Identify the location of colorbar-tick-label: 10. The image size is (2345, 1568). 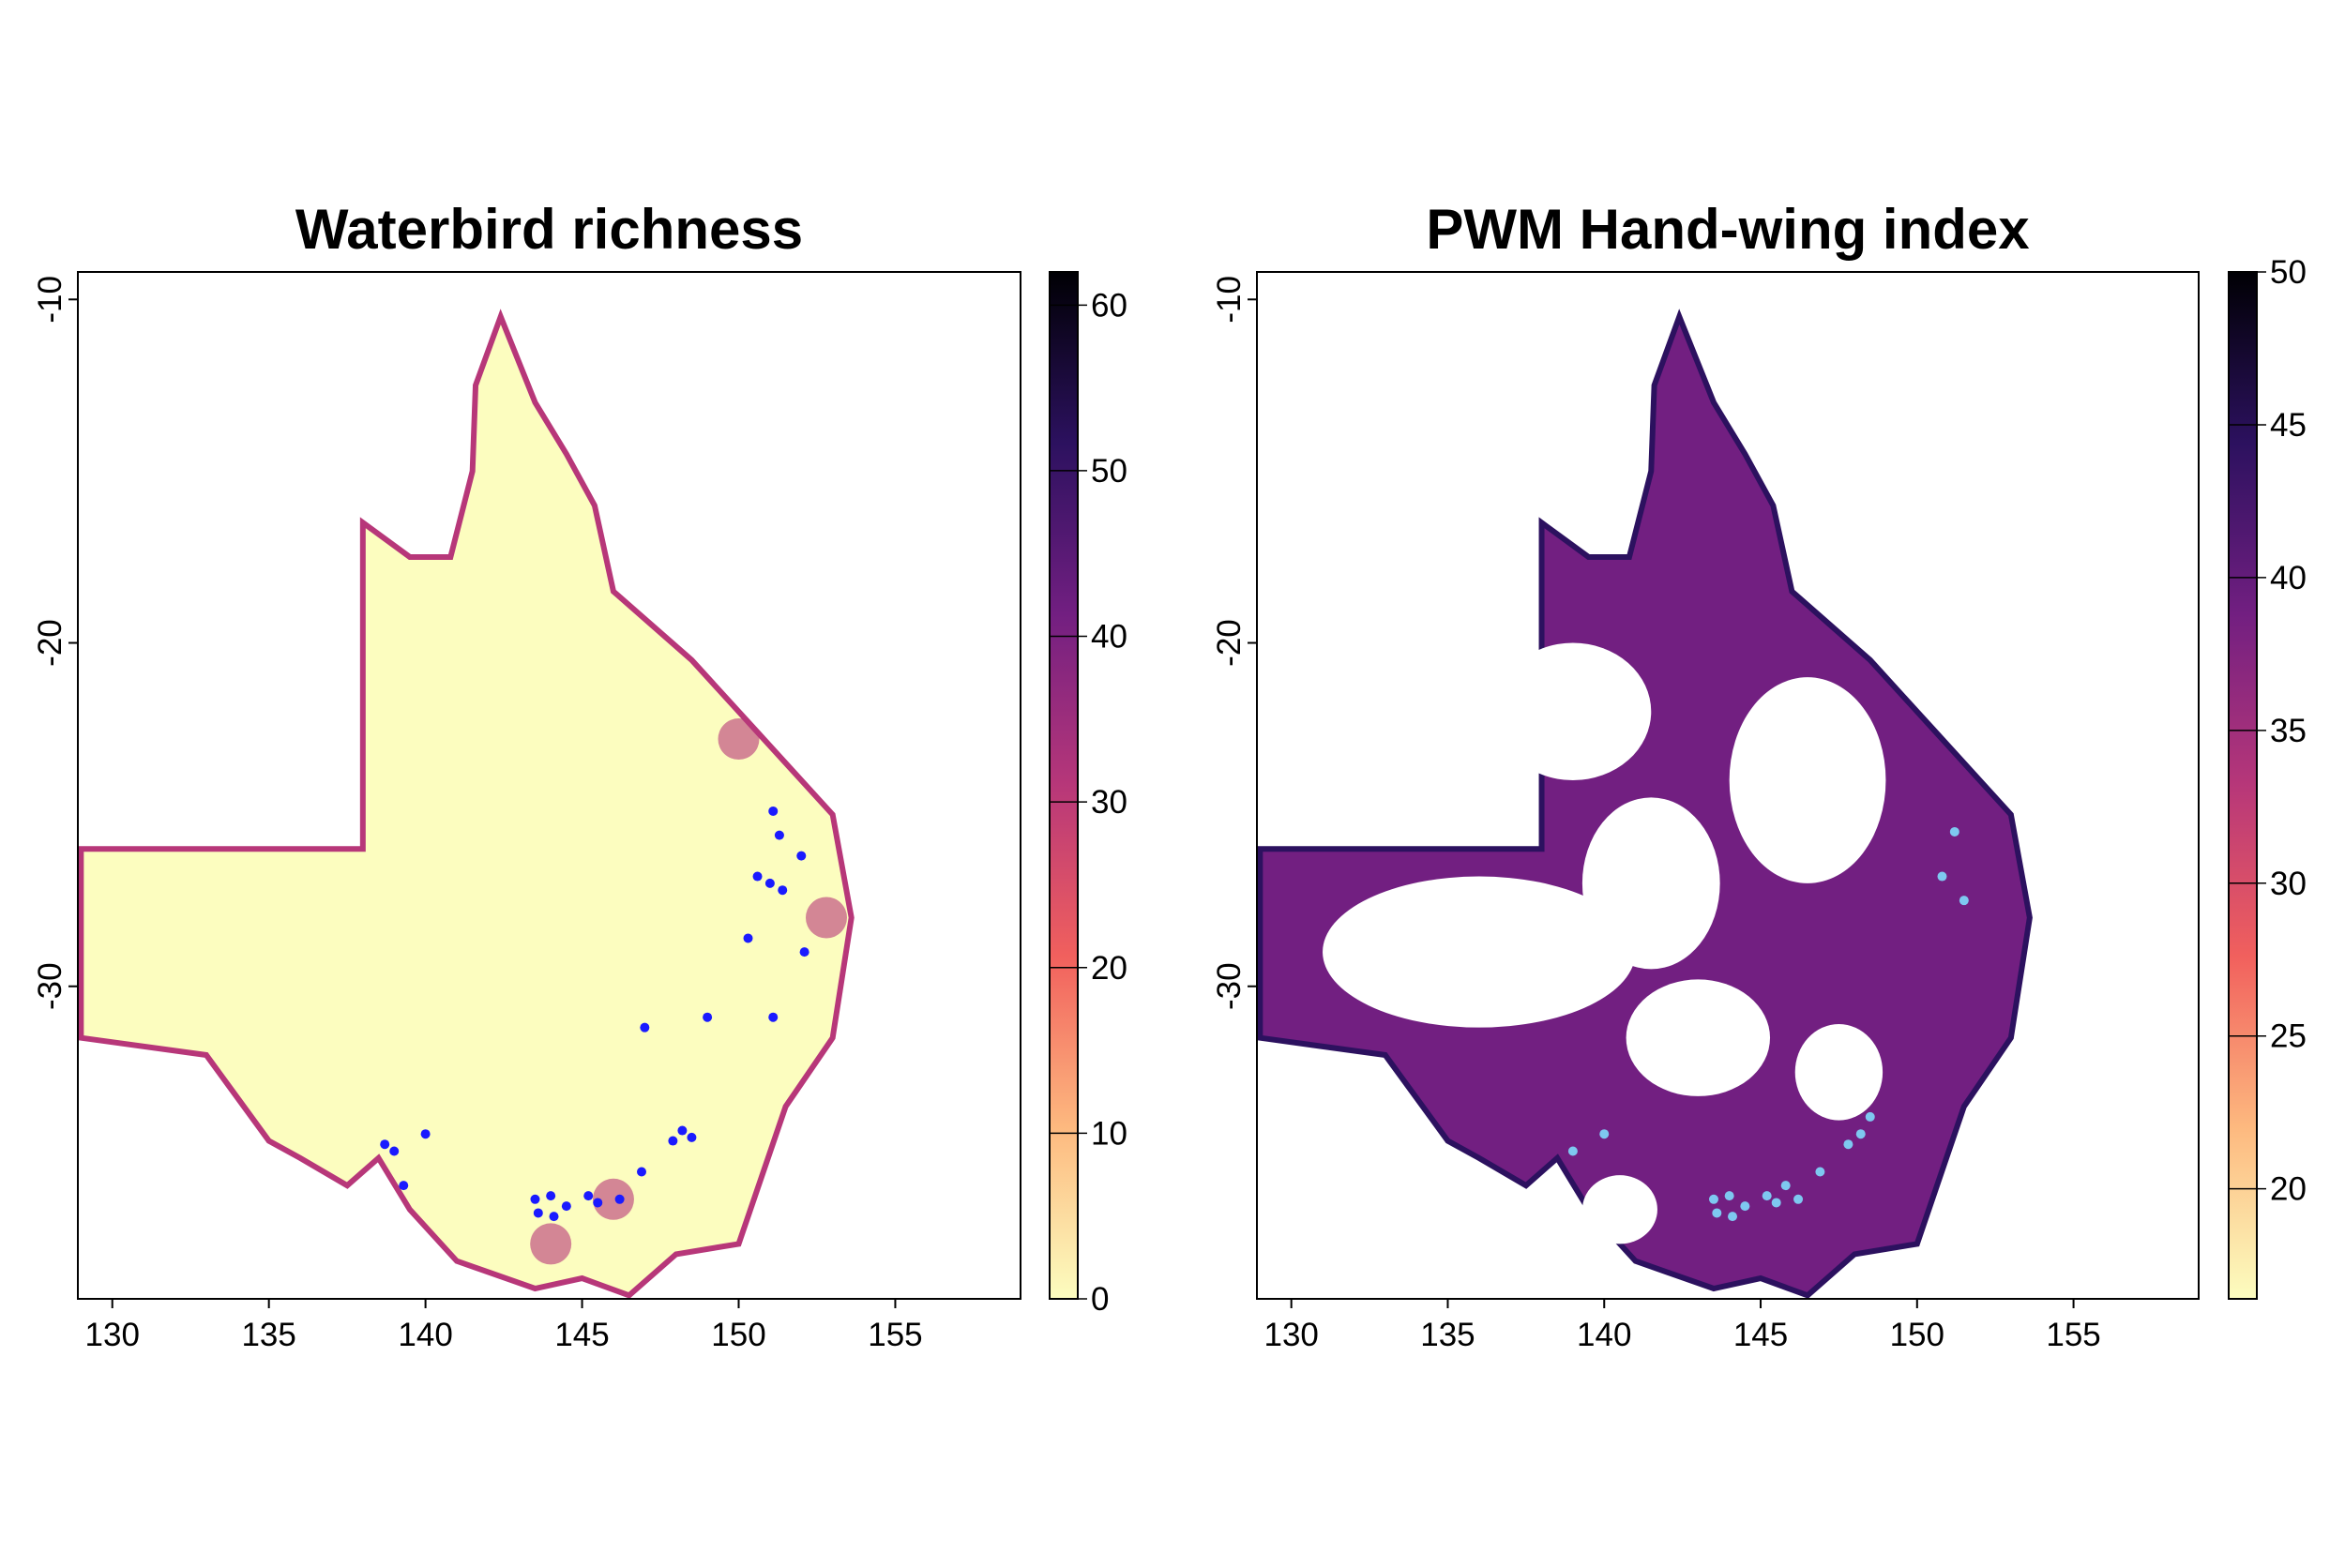
(1109, 1133).